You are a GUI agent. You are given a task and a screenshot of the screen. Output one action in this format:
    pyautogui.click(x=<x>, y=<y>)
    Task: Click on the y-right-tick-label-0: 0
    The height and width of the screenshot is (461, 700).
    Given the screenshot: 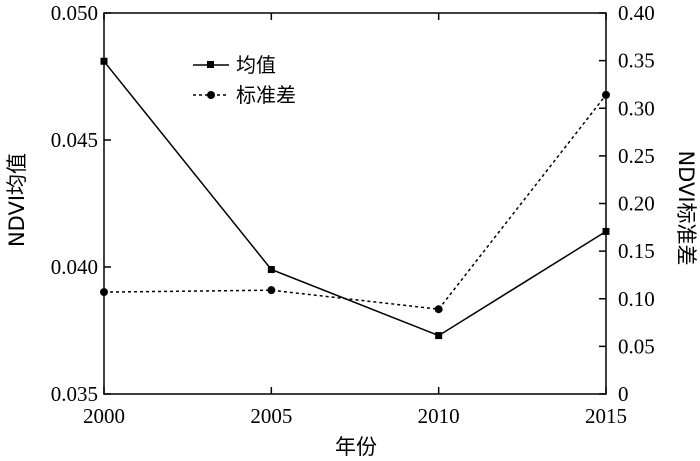 What is the action you would take?
    pyautogui.click(x=623, y=394)
    